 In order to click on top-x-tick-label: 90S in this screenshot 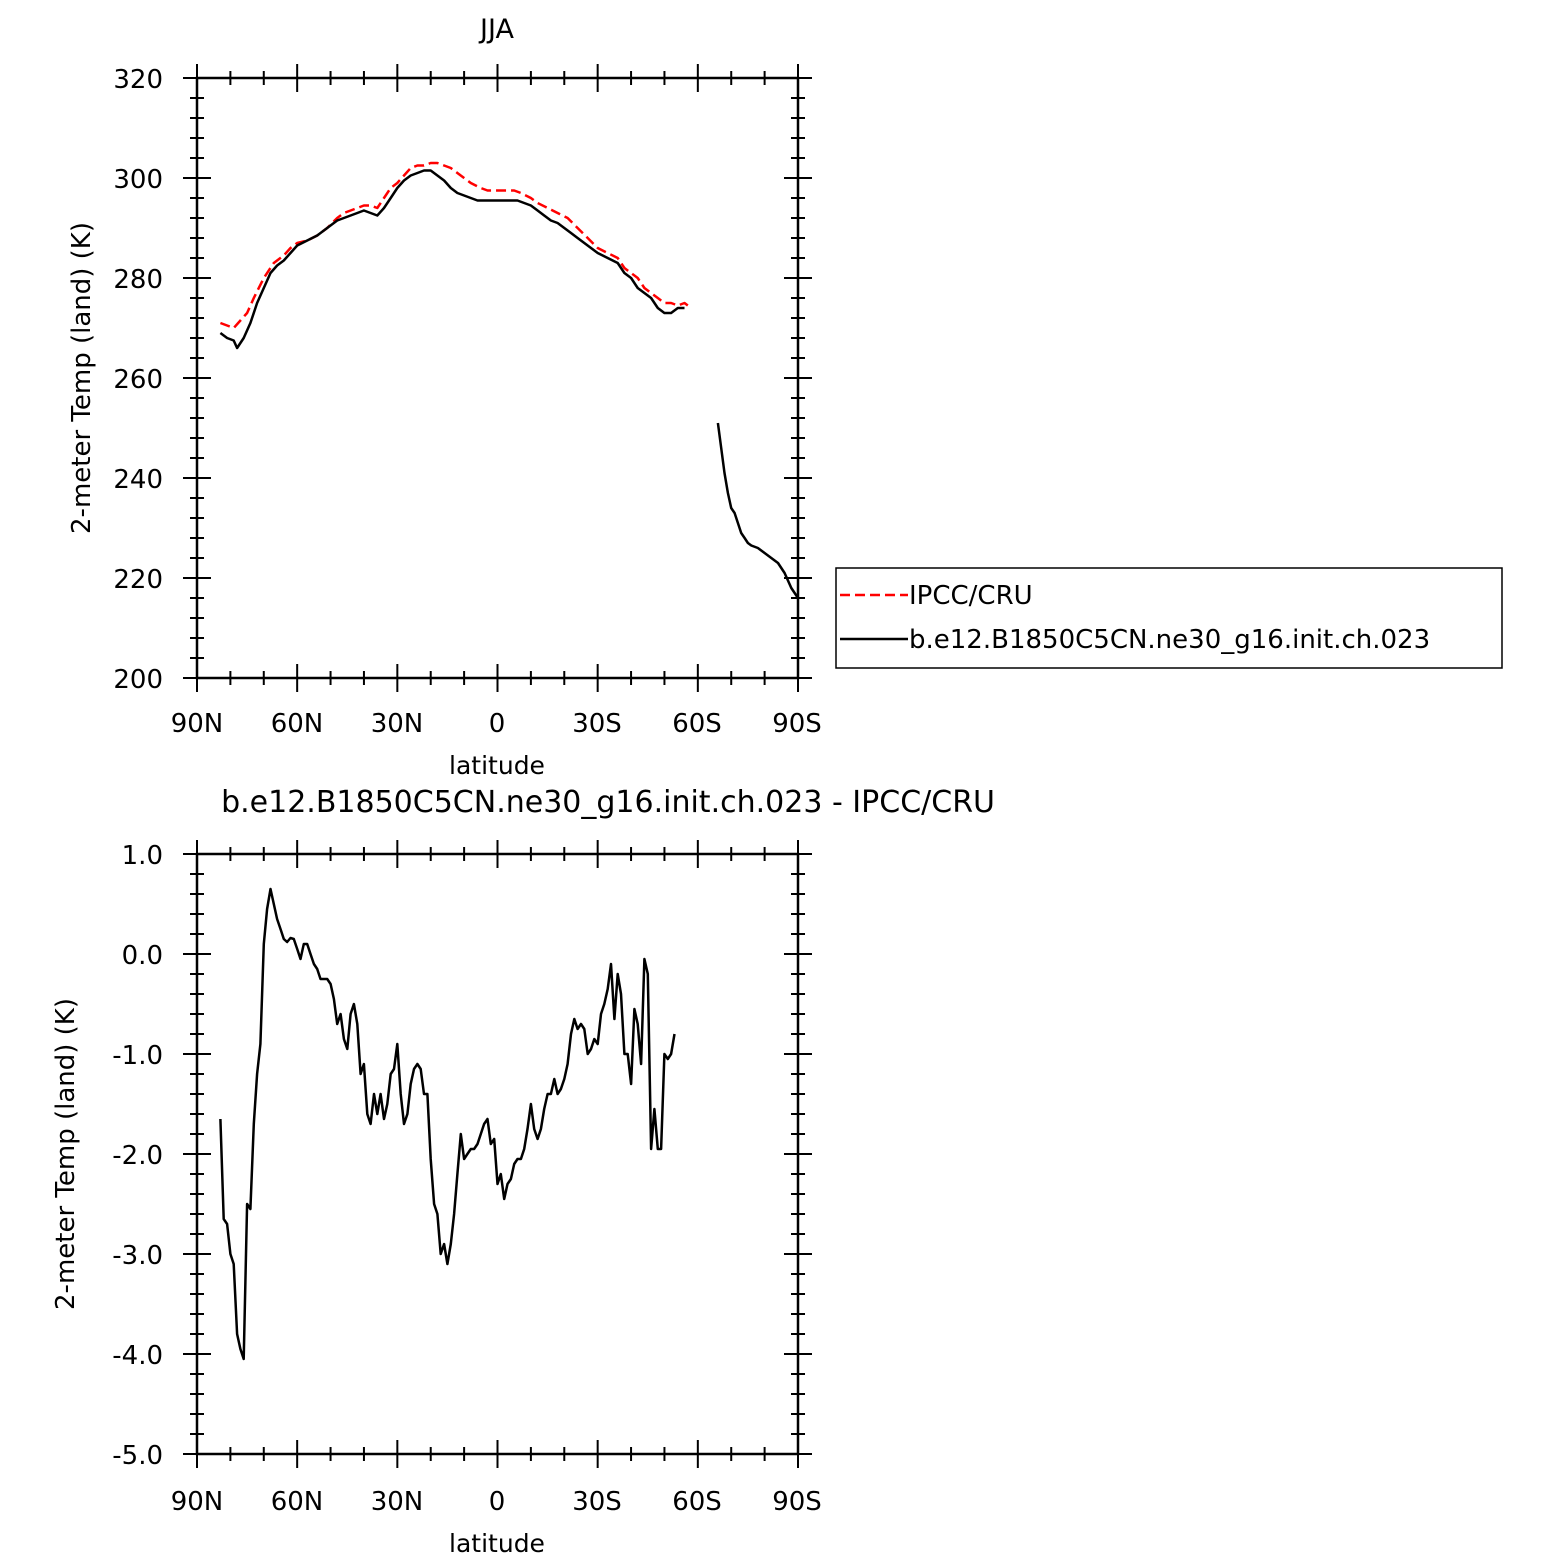, I will do `click(797, 724)`.